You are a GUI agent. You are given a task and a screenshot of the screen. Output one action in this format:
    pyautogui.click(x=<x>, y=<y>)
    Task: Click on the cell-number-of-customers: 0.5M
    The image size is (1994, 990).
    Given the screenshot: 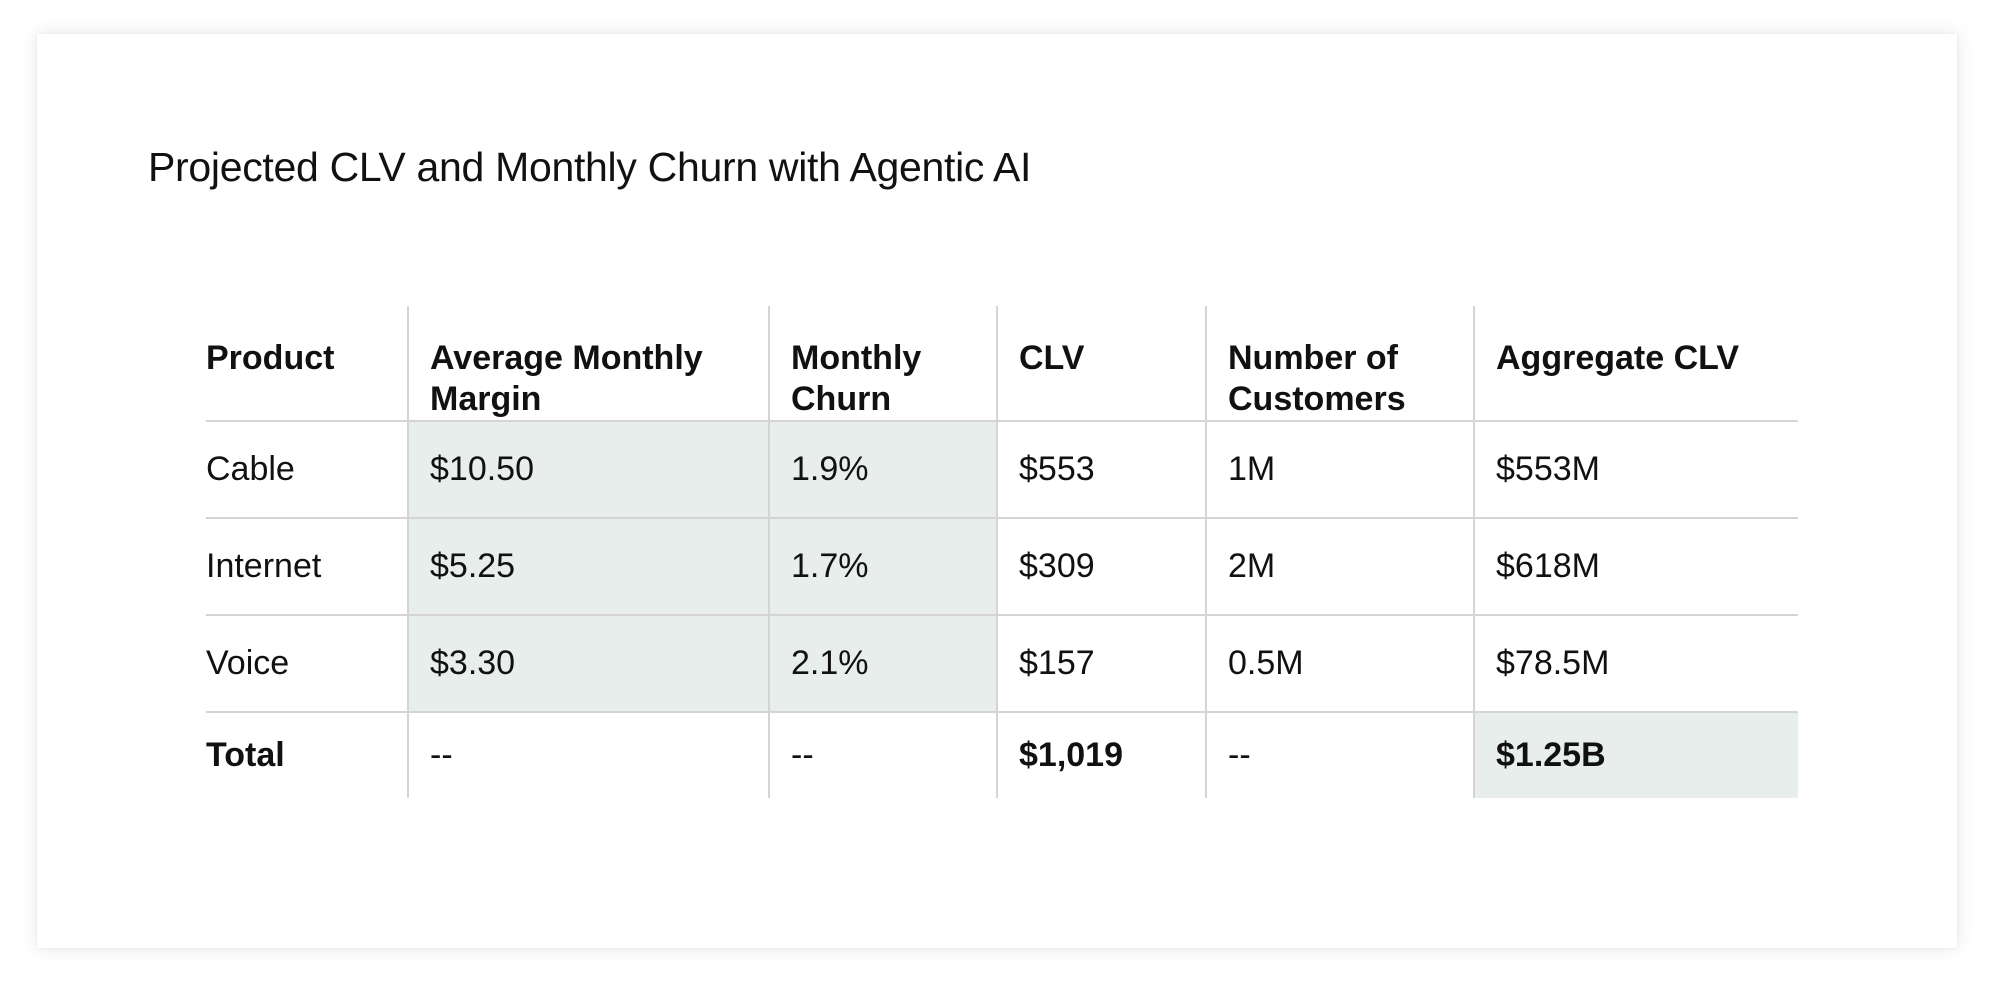 What is the action you would take?
    pyautogui.click(x=1339, y=664)
    